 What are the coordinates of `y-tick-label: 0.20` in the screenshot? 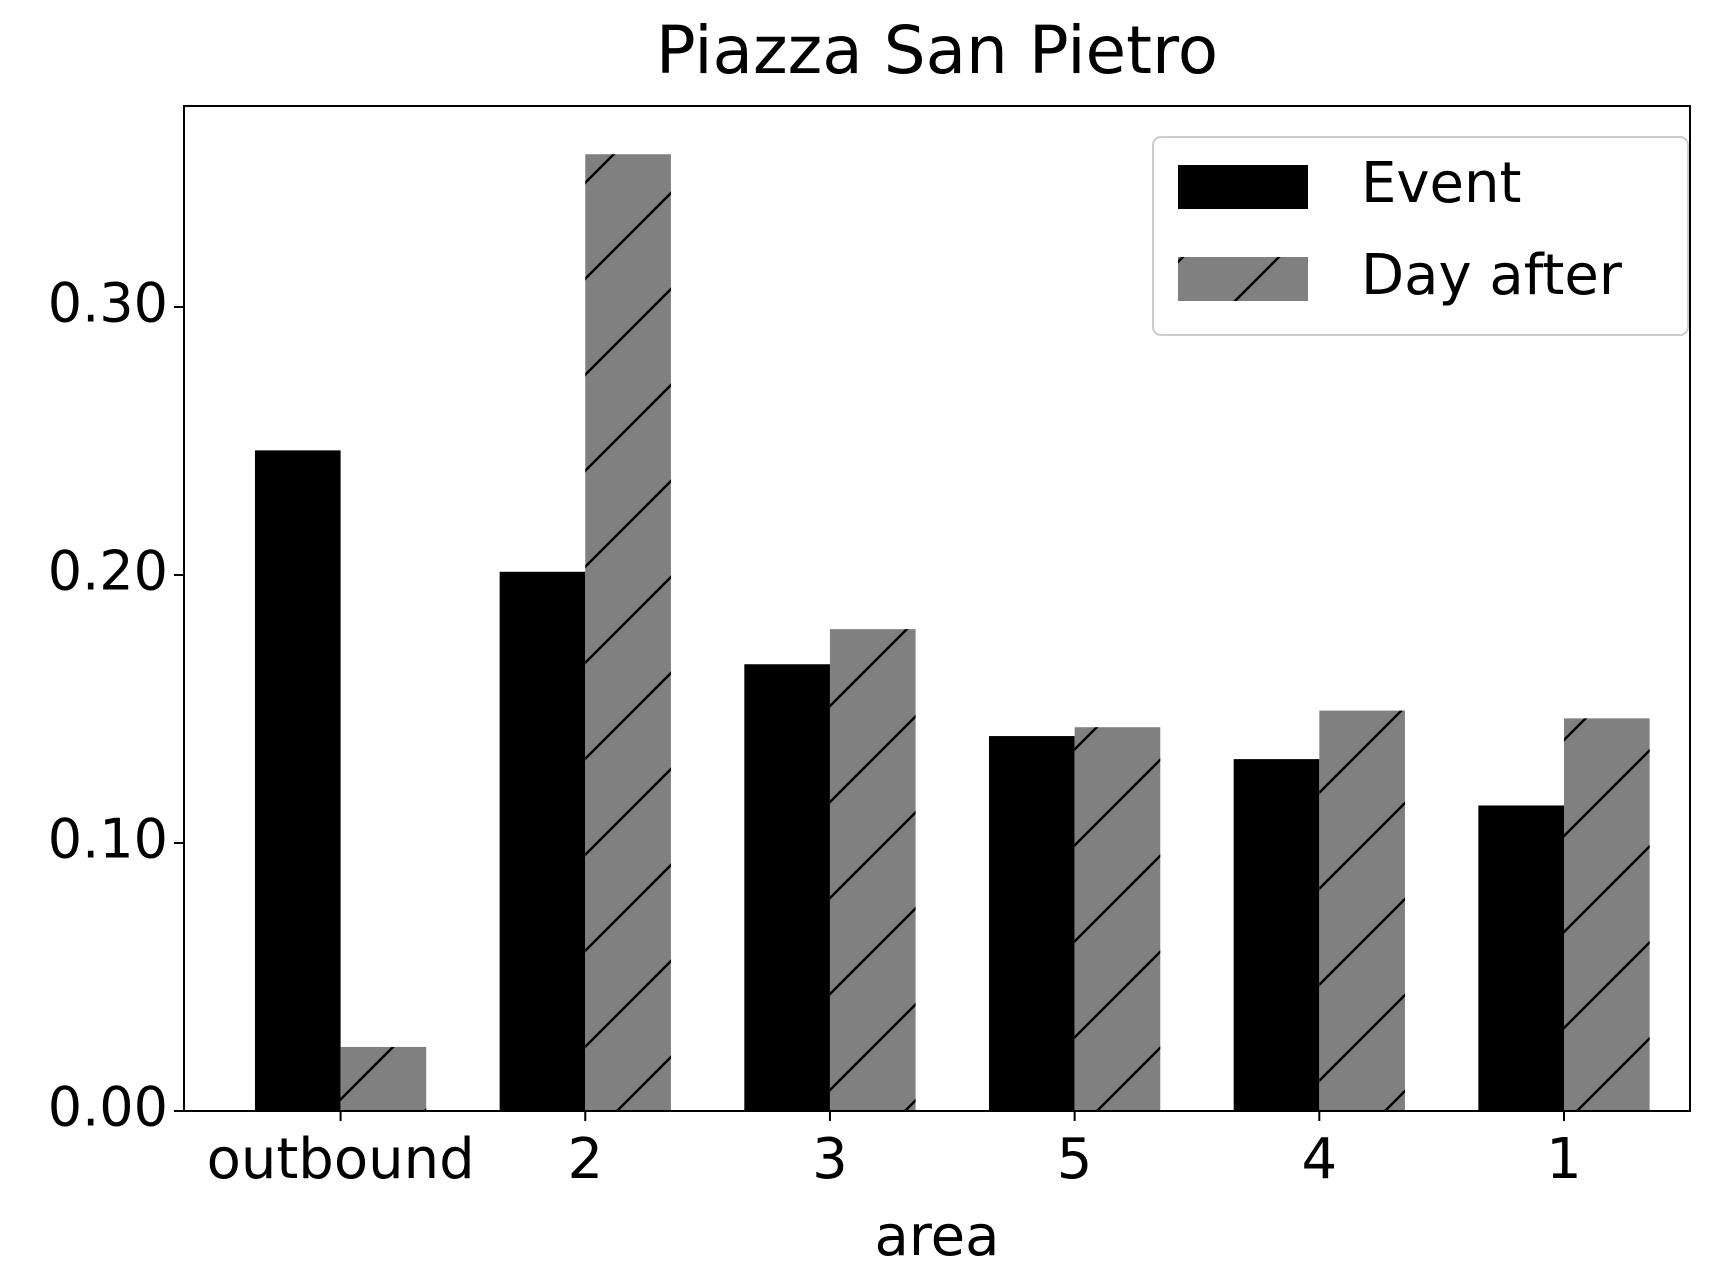 It's located at (108, 571).